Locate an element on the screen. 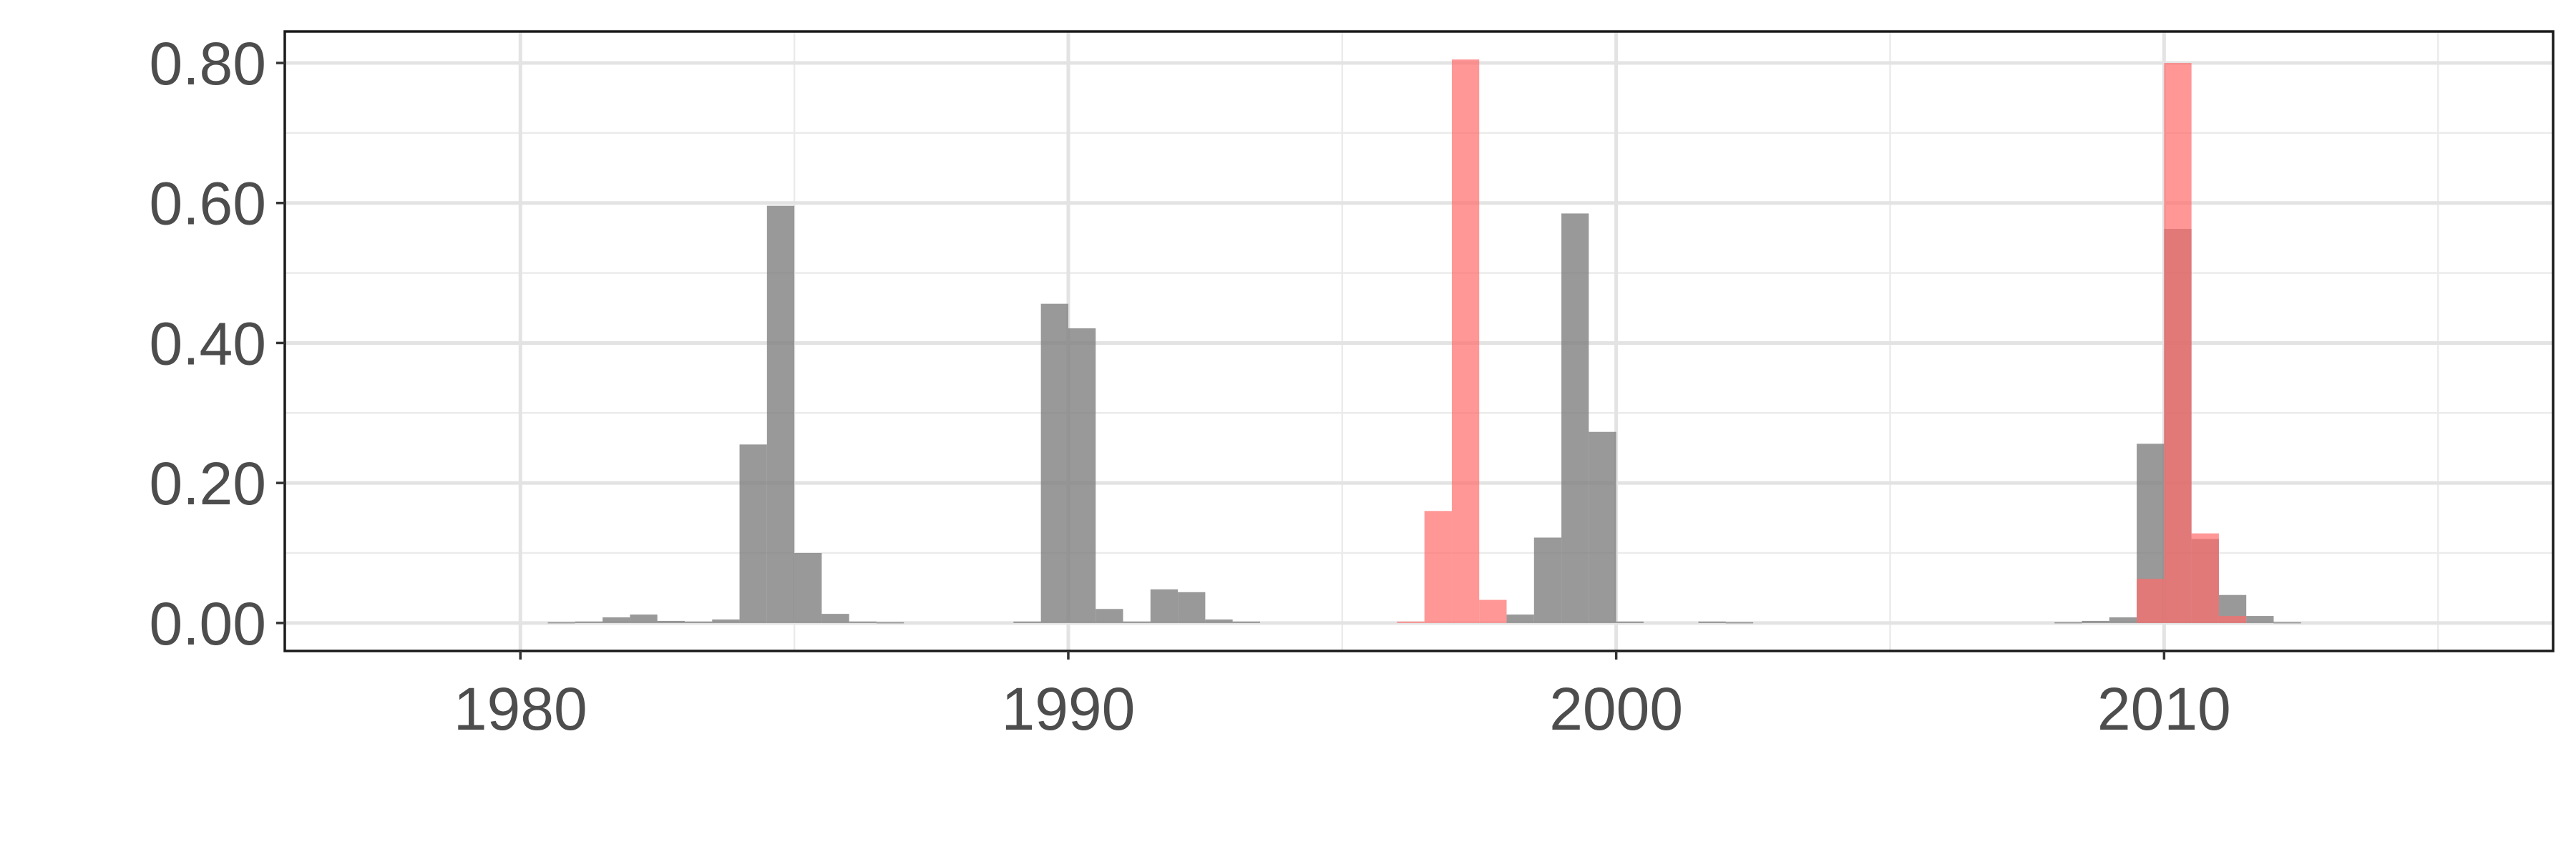 This screenshot has height=862, width=2576. x-tick-label: 2000 is located at coordinates (1616, 709).